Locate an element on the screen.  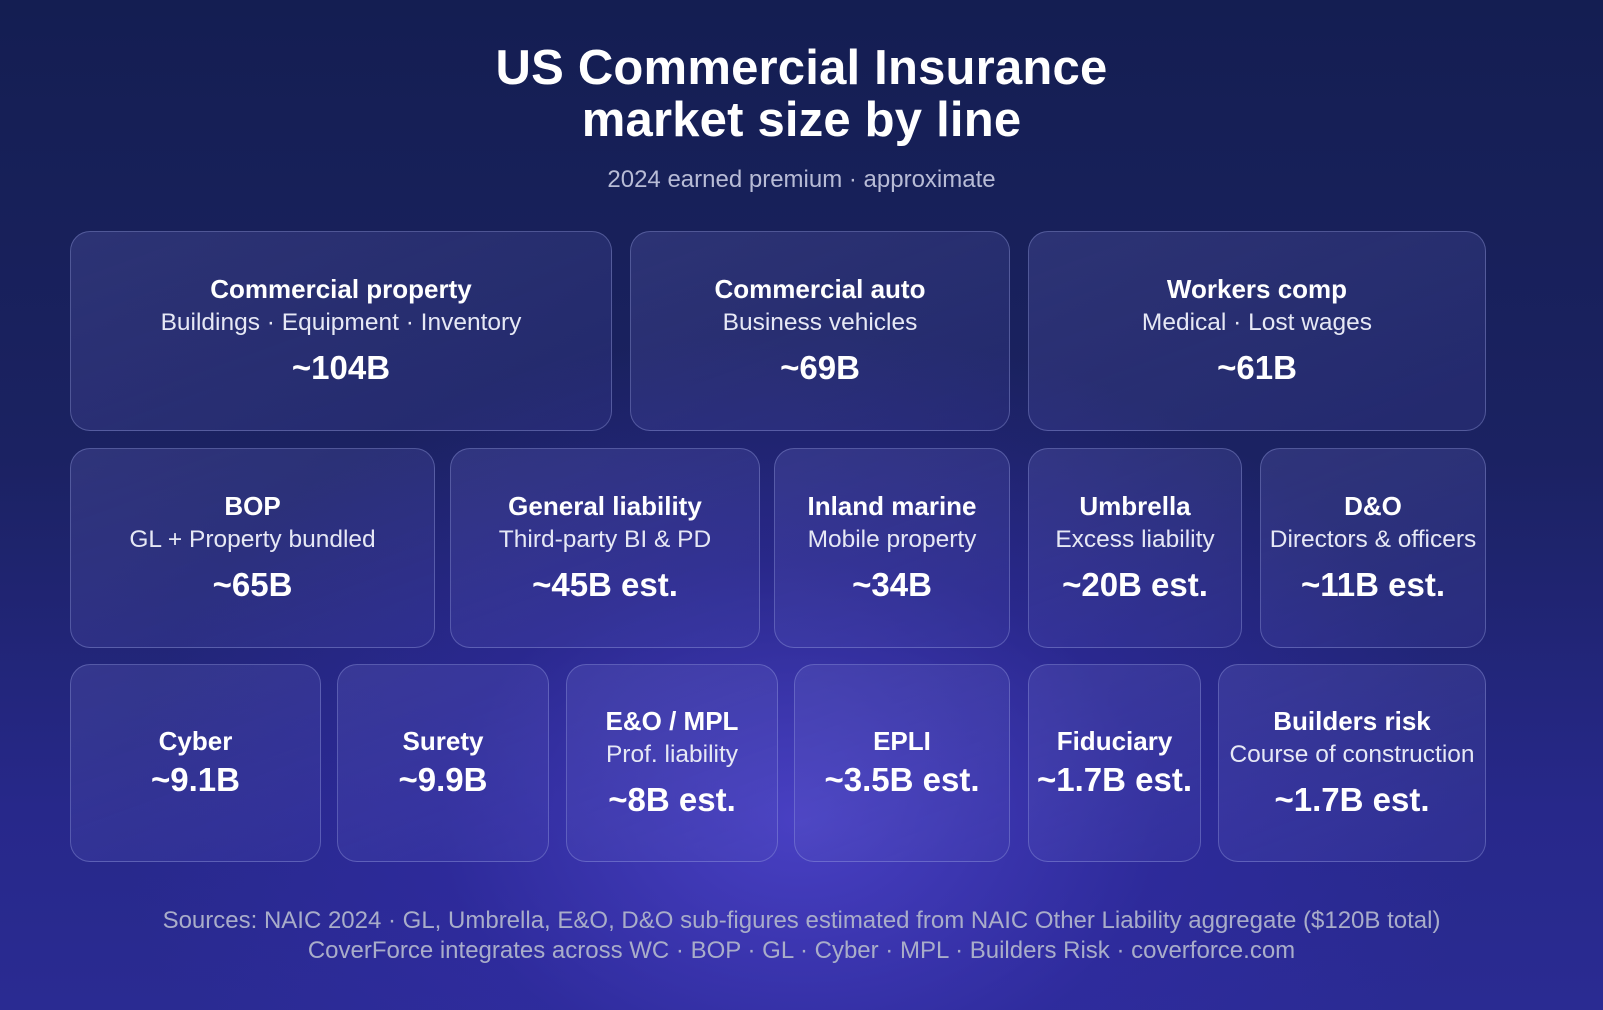
tile-description: Buildings · Equipment · Inventory is located at coordinates (341, 322).